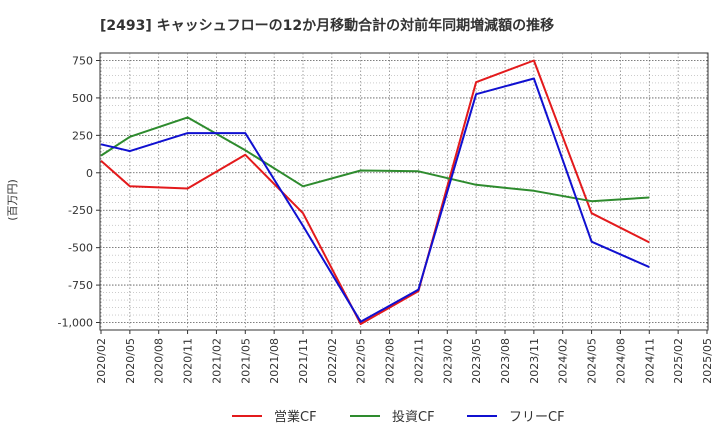 The height and width of the screenshot is (440, 720). Describe the element at coordinates (80, 285) in the screenshot. I see `y-tick-label: -750` at that location.